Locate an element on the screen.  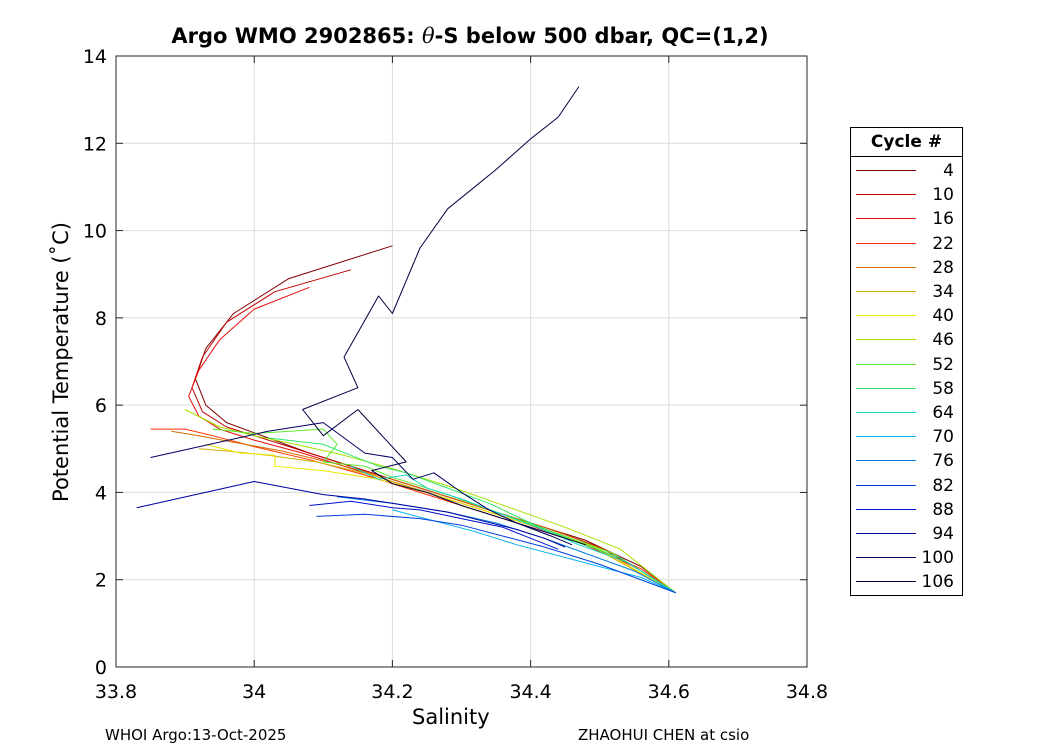
footer-author: ZHAOHUI CHEN at csio is located at coordinates (664, 735).